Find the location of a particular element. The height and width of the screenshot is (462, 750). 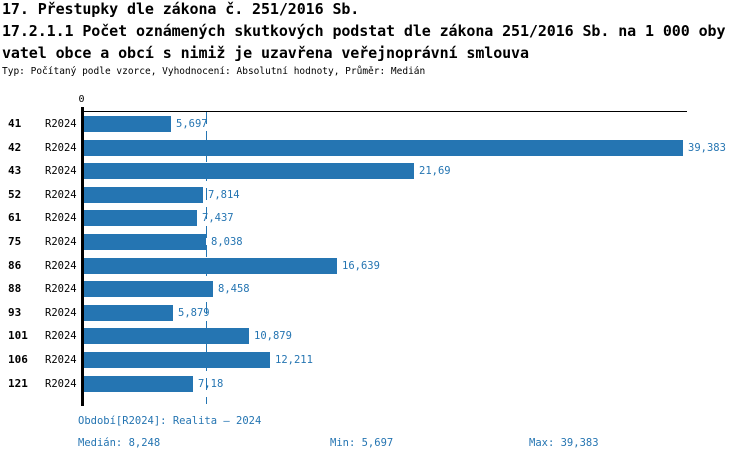

bar-value-label: 5,697 is located at coordinates (192, 124).